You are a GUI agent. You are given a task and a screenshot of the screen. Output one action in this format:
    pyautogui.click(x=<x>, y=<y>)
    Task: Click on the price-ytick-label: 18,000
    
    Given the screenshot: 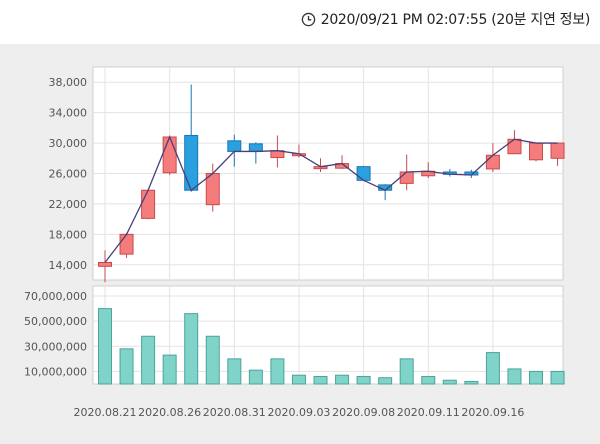 What is the action you would take?
    pyautogui.click(x=68, y=234)
    